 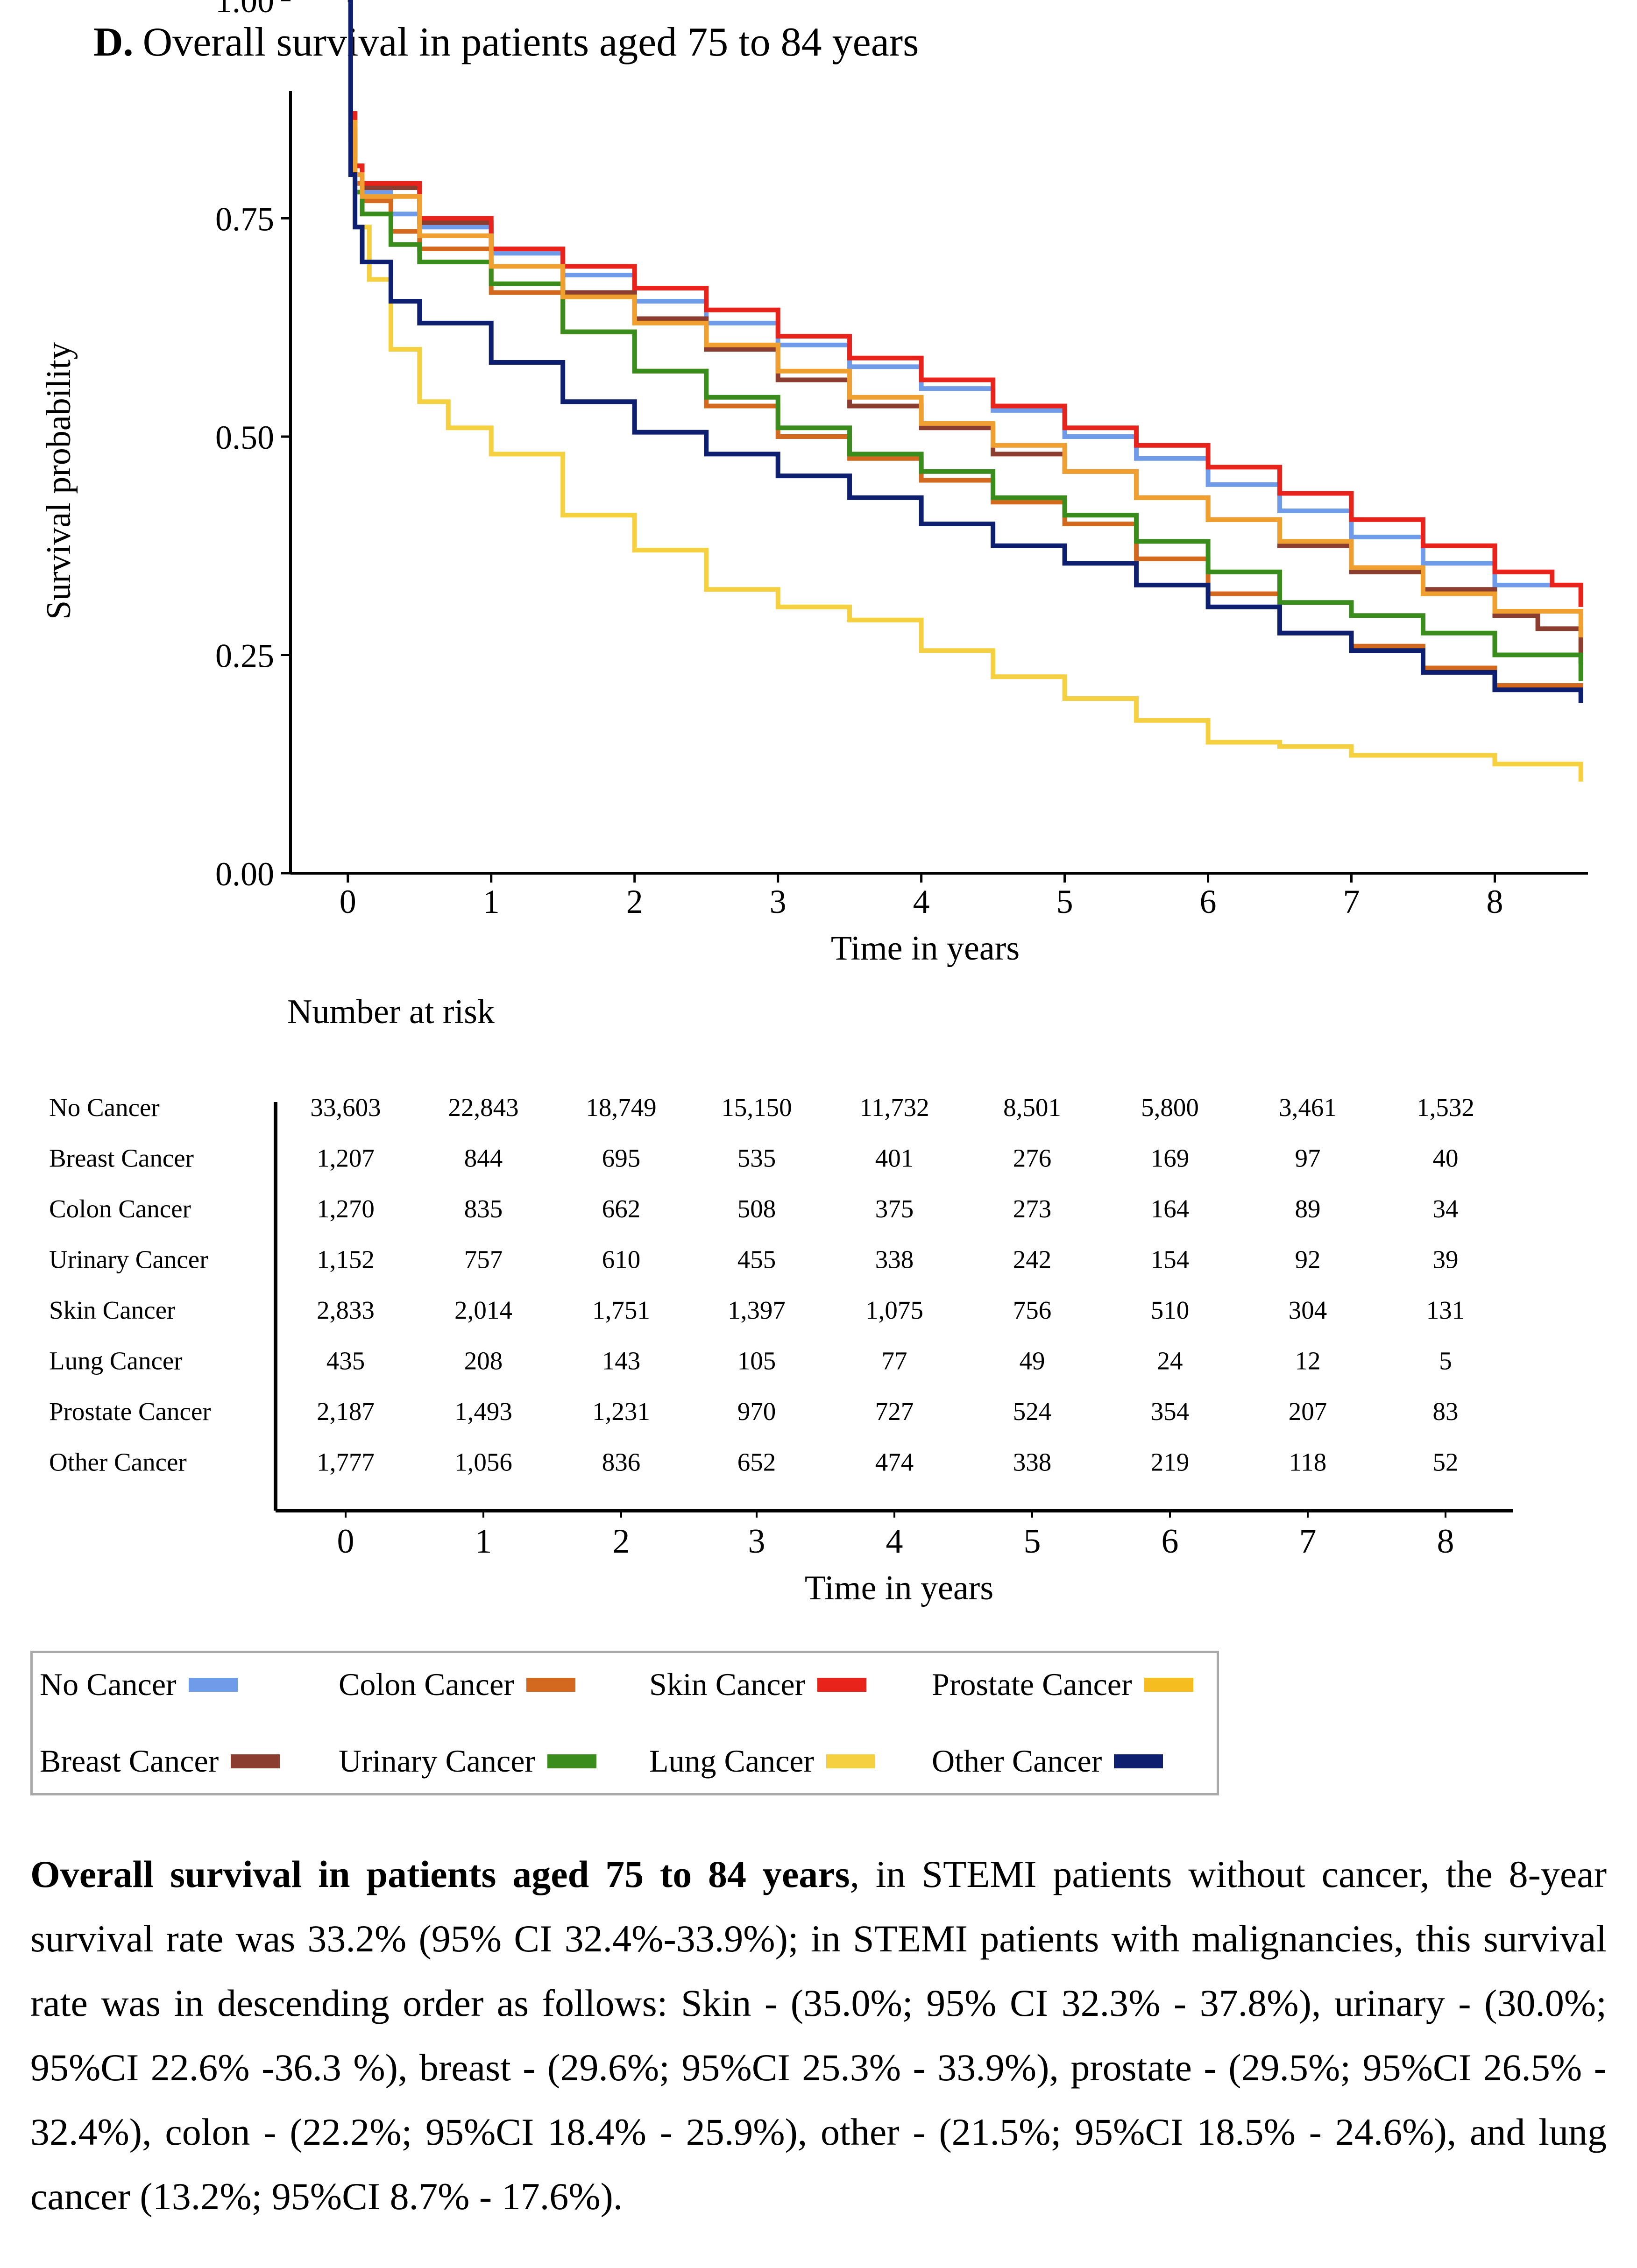 What do you see at coordinates (1307, 1462) in the screenshot?
I see `risk-count-cell: 118` at bounding box center [1307, 1462].